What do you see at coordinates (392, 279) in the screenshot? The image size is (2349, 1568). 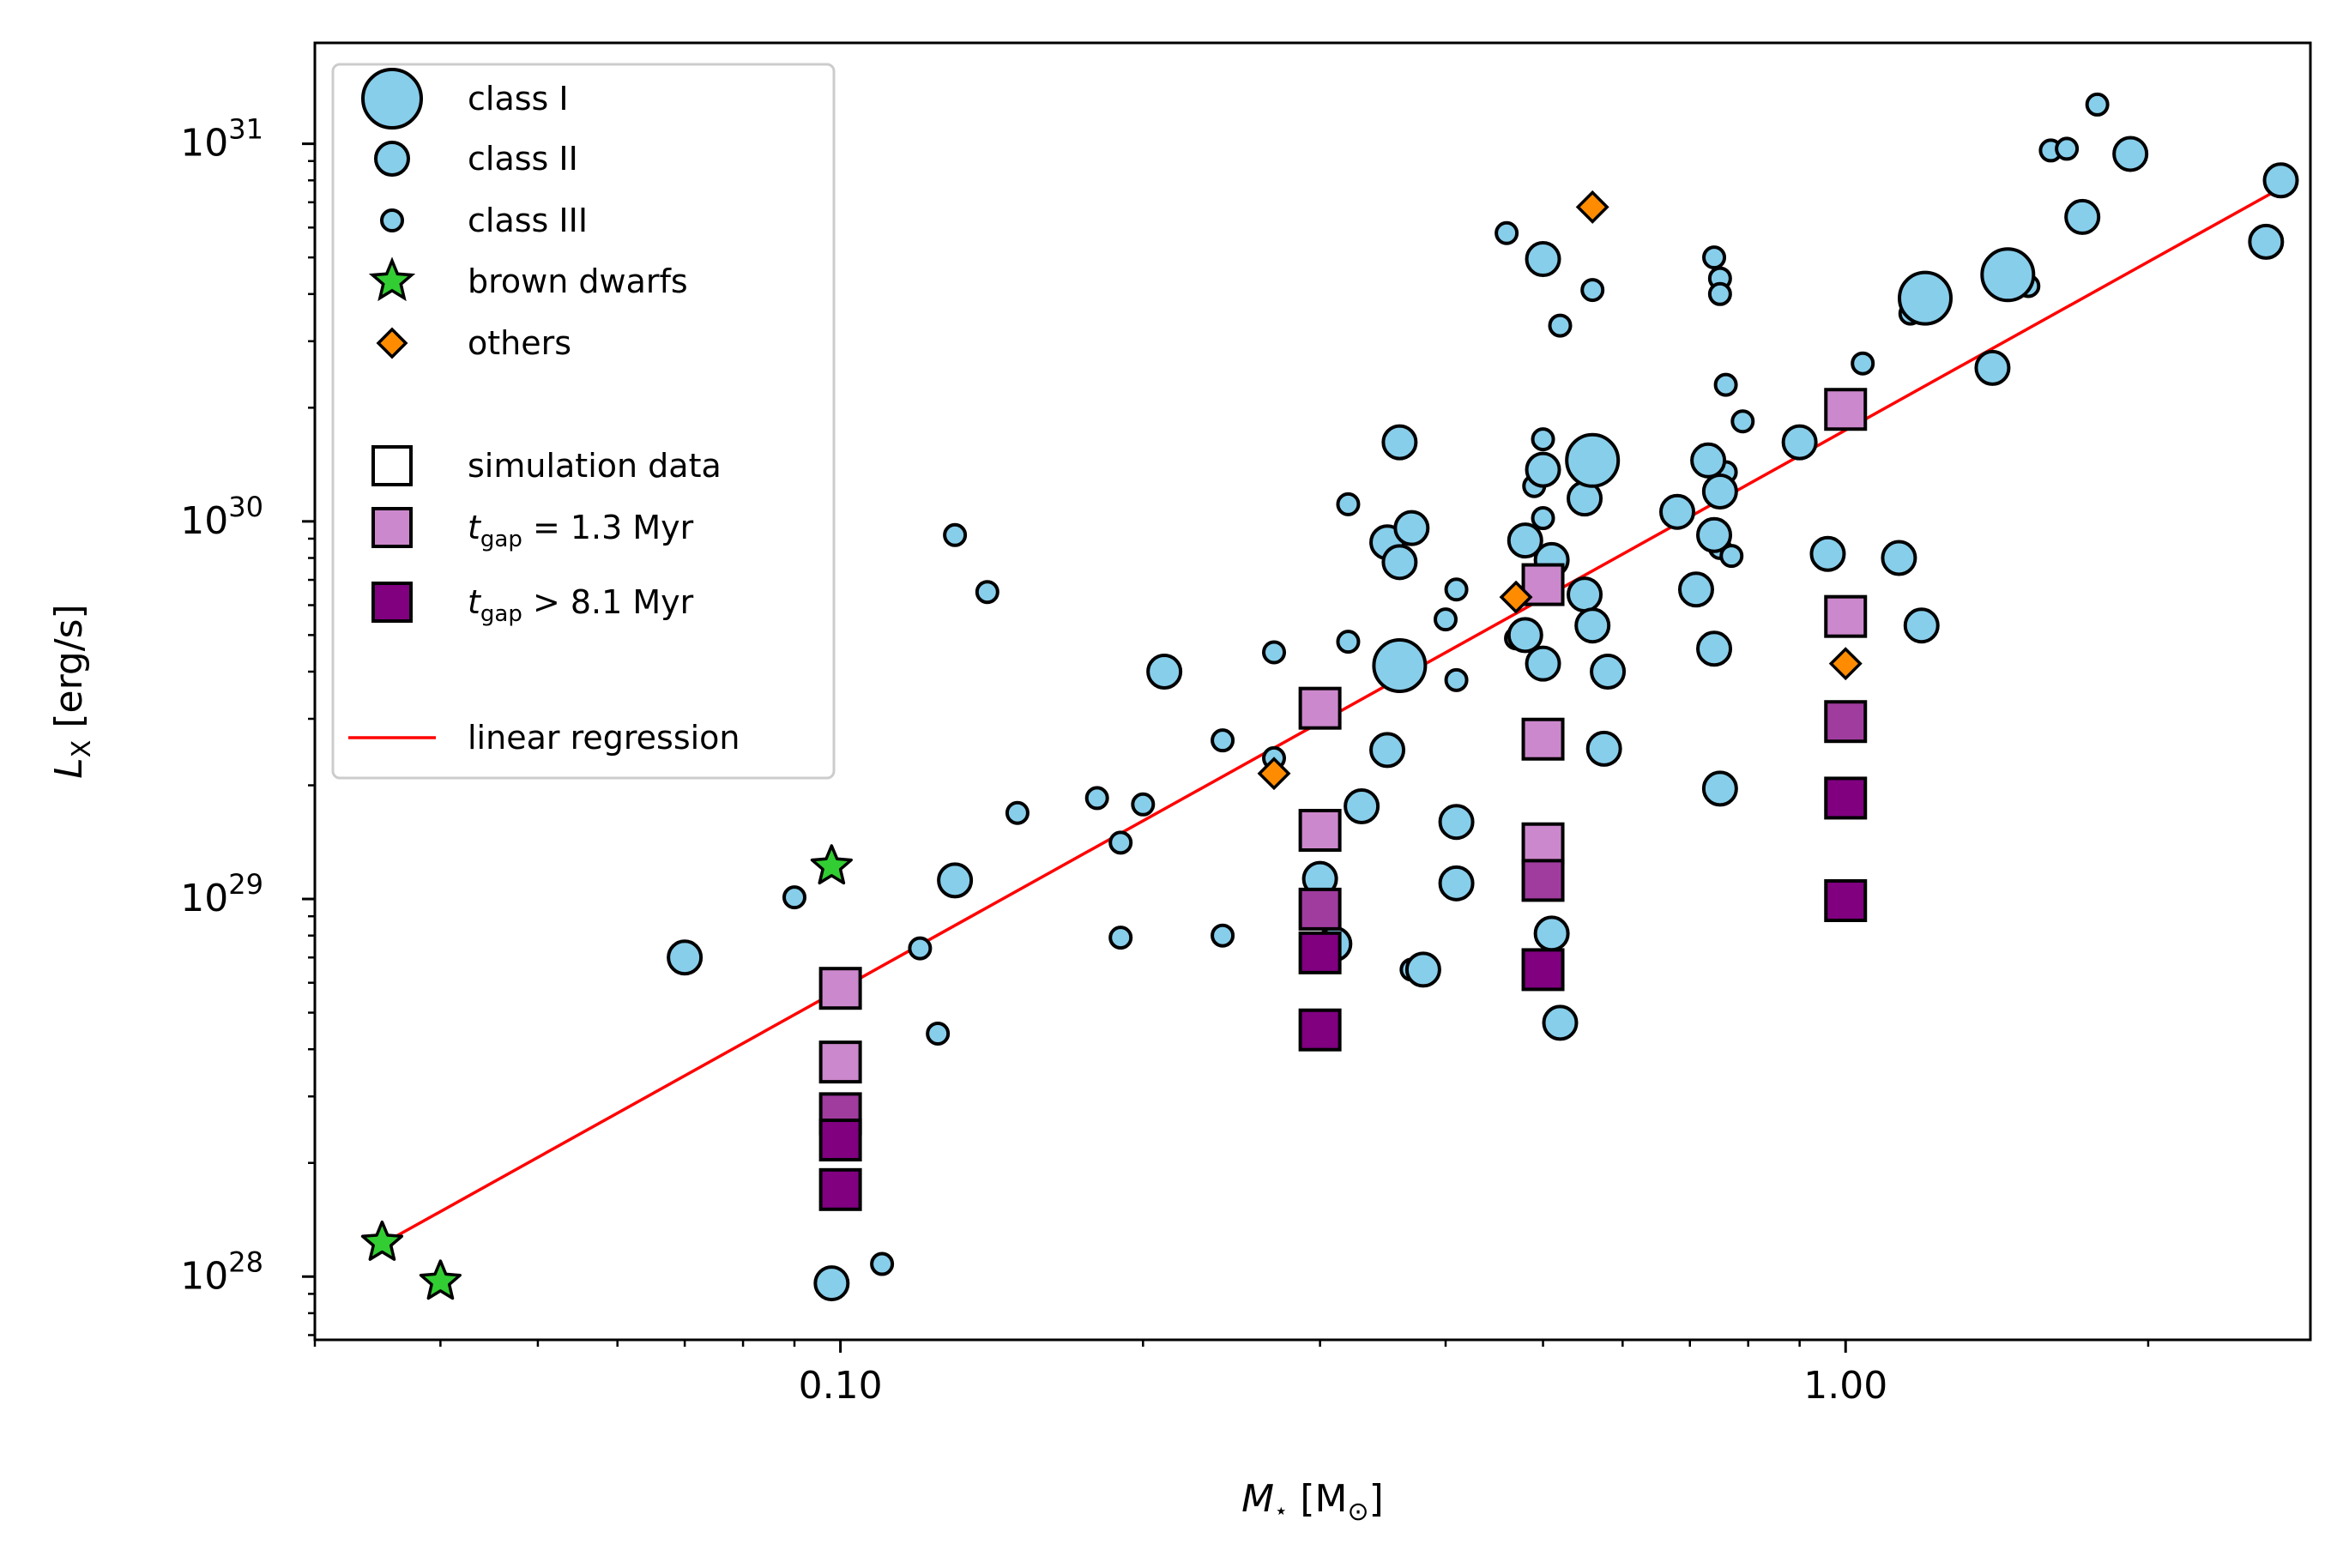 I see `legend-marker-brown-dwarfs` at bounding box center [392, 279].